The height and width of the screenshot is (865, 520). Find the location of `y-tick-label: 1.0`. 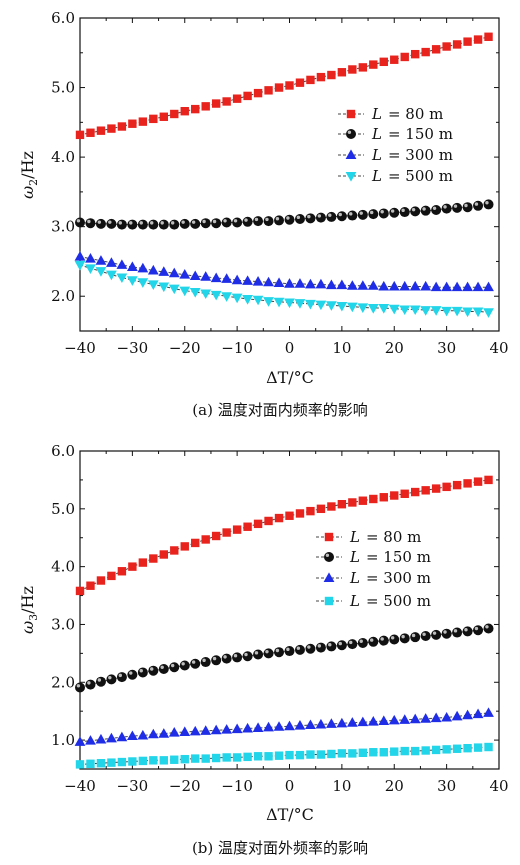

y-tick-label: 1.0 is located at coordinates (63, 740).